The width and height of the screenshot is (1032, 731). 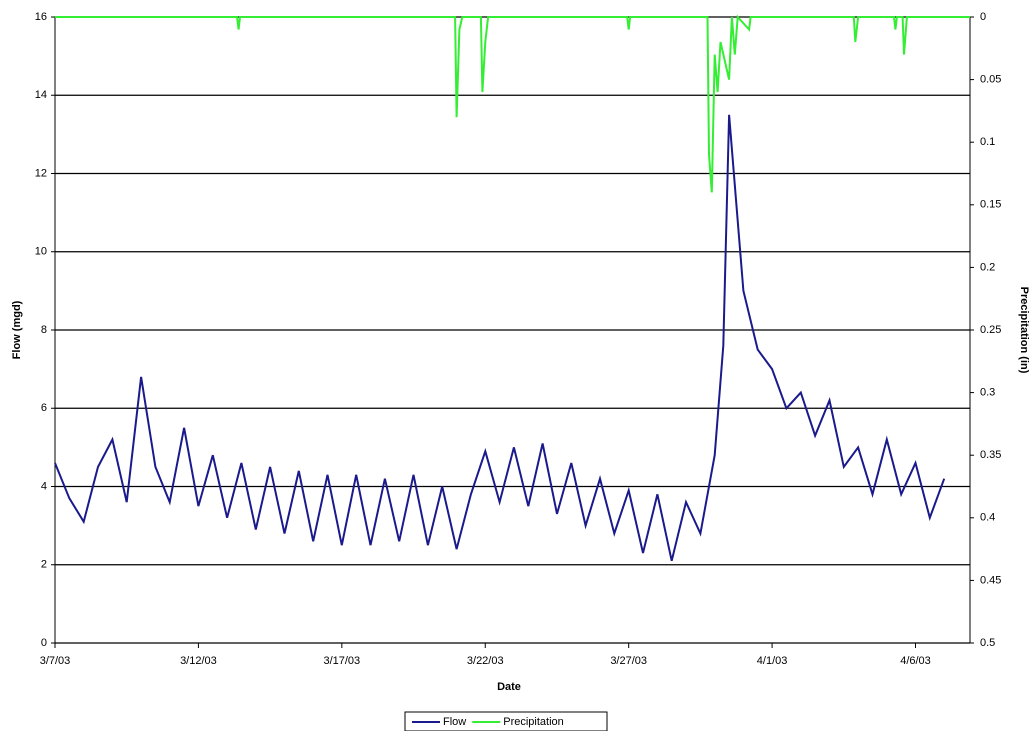 I want to click on y2-tick-label: 0.3, so click(x=987, y=393).